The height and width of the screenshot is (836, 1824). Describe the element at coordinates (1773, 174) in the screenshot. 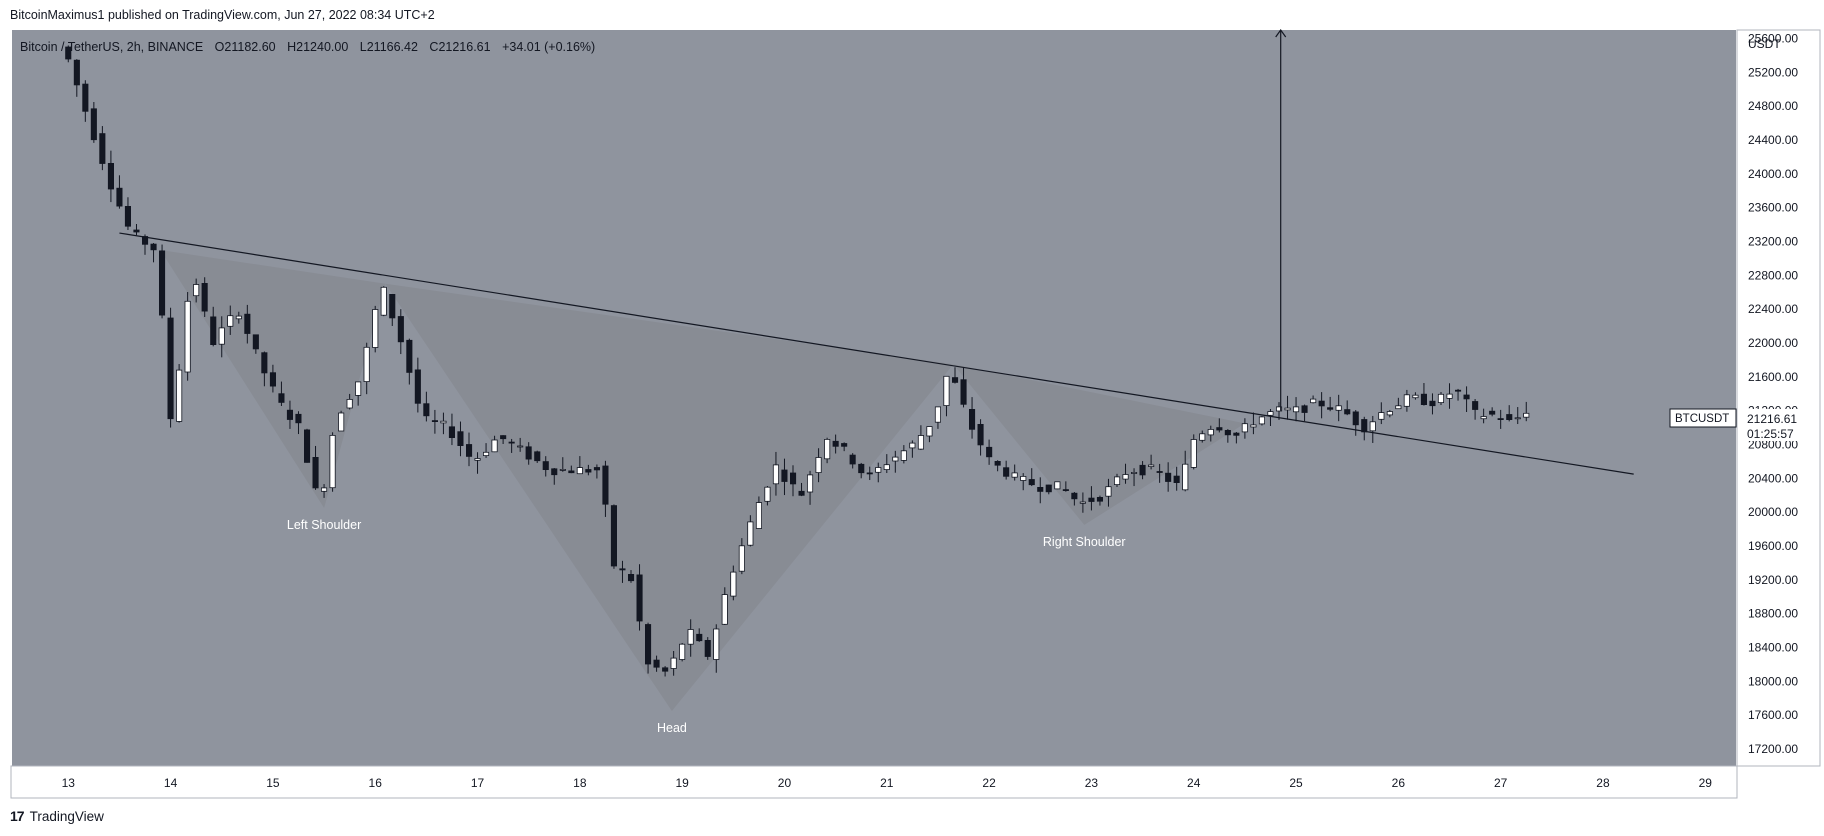

I see `price-axis-tick: 24000.00` at that location.